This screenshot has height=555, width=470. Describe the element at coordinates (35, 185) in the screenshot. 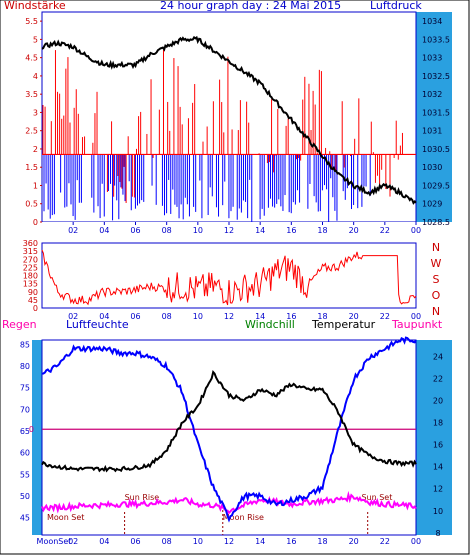

I see `wind-tick-label: 1` at that location.